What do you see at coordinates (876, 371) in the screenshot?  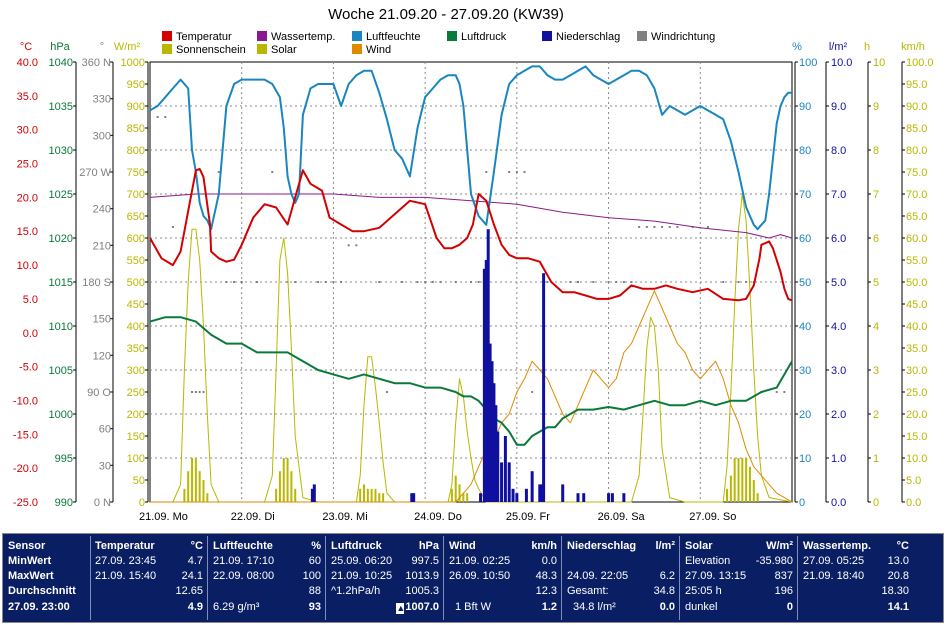 I see `axis-tick-label: 3` at bounding box center [876, 371].